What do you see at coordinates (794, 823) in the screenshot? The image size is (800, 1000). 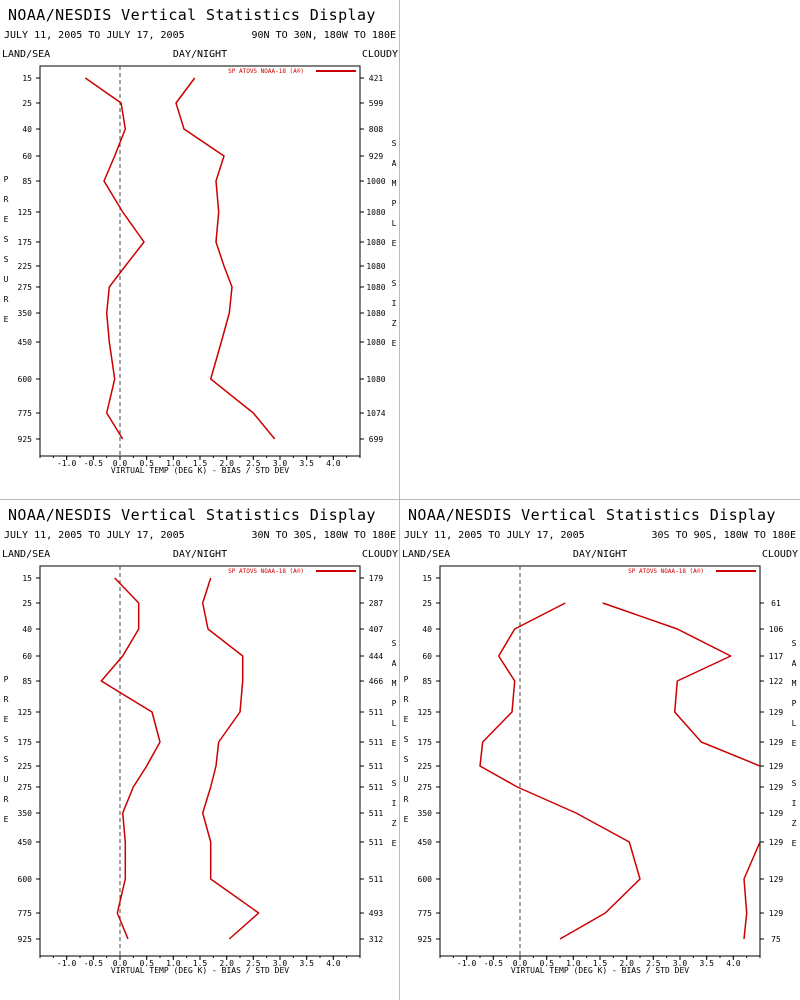 I see `sample-size-title-letter: Z` at bounding box center [794, 823].